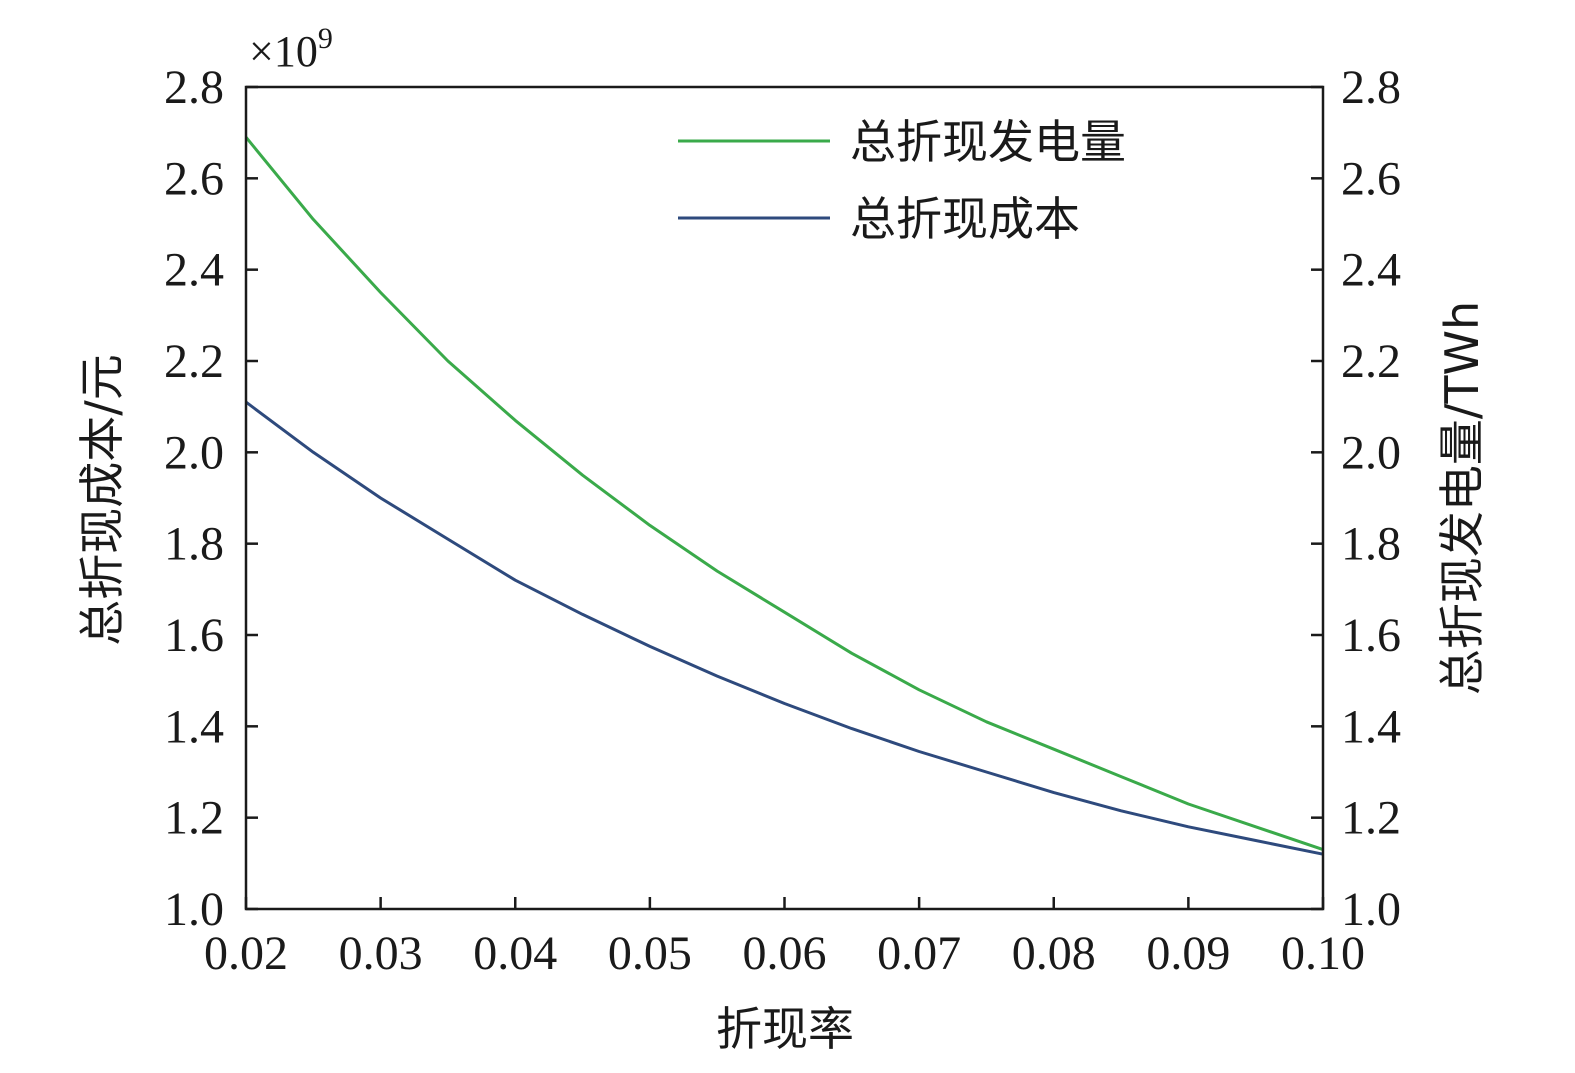 The image size is (1575, 1073). Describe the element at coordinates (1371, 635) in the screenshot. I see `right-y-tick-label: 1.6` at that location.